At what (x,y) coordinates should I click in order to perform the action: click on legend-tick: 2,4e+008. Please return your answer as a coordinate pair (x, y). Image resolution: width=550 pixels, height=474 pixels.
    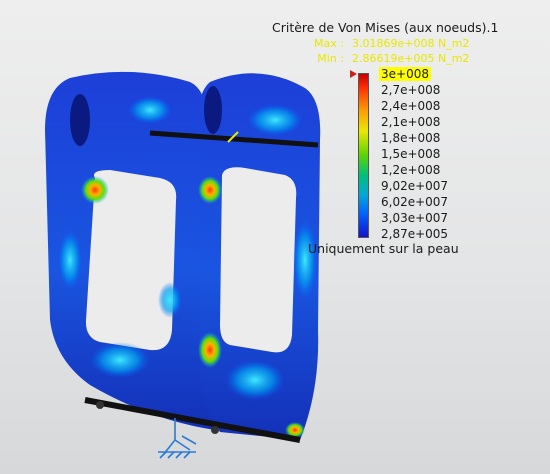
    Looking at the image, I should click on (411, 106).